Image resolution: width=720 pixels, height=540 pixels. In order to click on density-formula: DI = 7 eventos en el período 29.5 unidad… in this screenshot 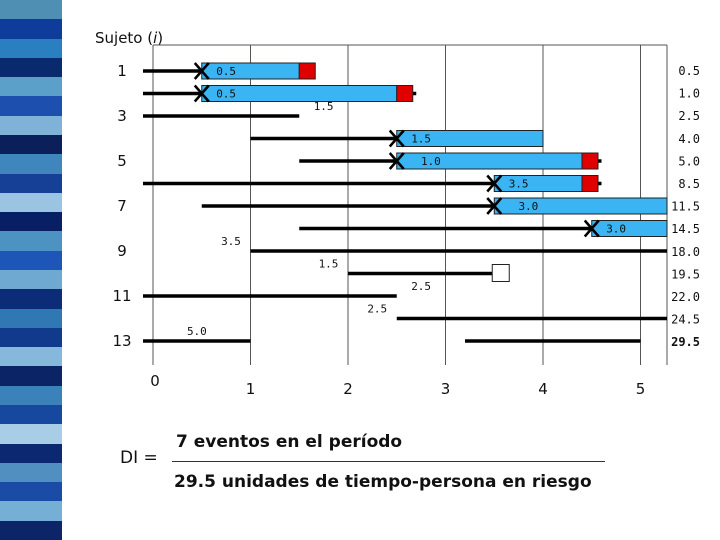, I will do `click(370, 465)`.